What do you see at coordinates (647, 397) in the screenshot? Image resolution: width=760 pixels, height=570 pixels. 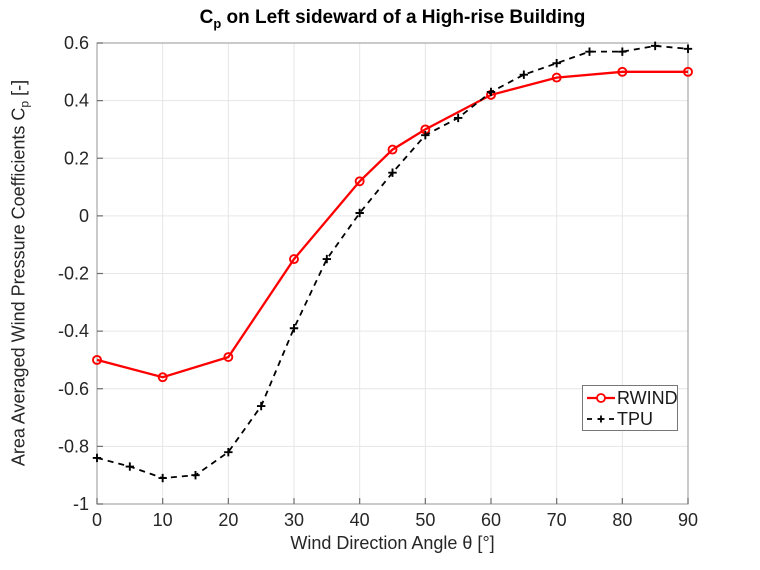 I see `legend-label-rwind: RWIND` at bounding box center [647, 397].